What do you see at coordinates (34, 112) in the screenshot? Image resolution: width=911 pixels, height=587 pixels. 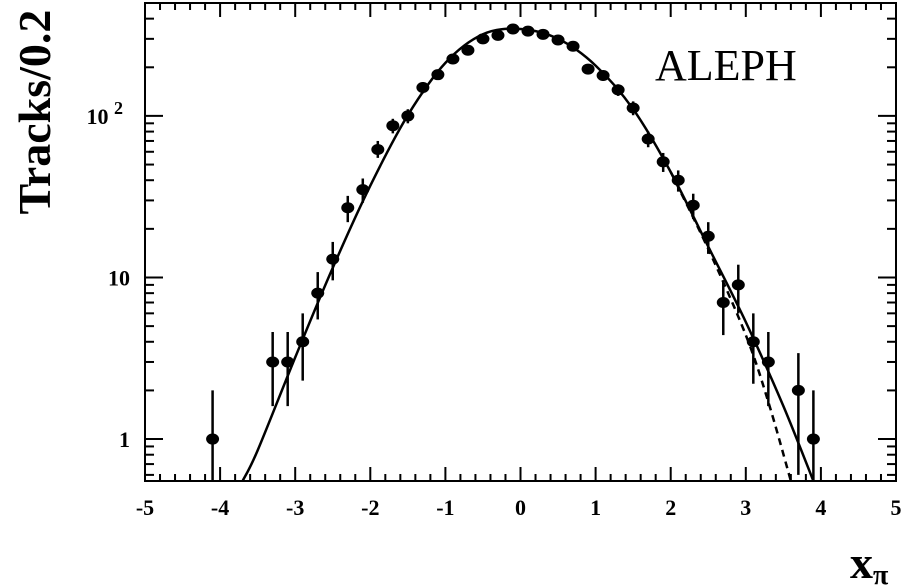 I see `y-axis-title: Tracks/0.2` at bounding box center [34, 112].